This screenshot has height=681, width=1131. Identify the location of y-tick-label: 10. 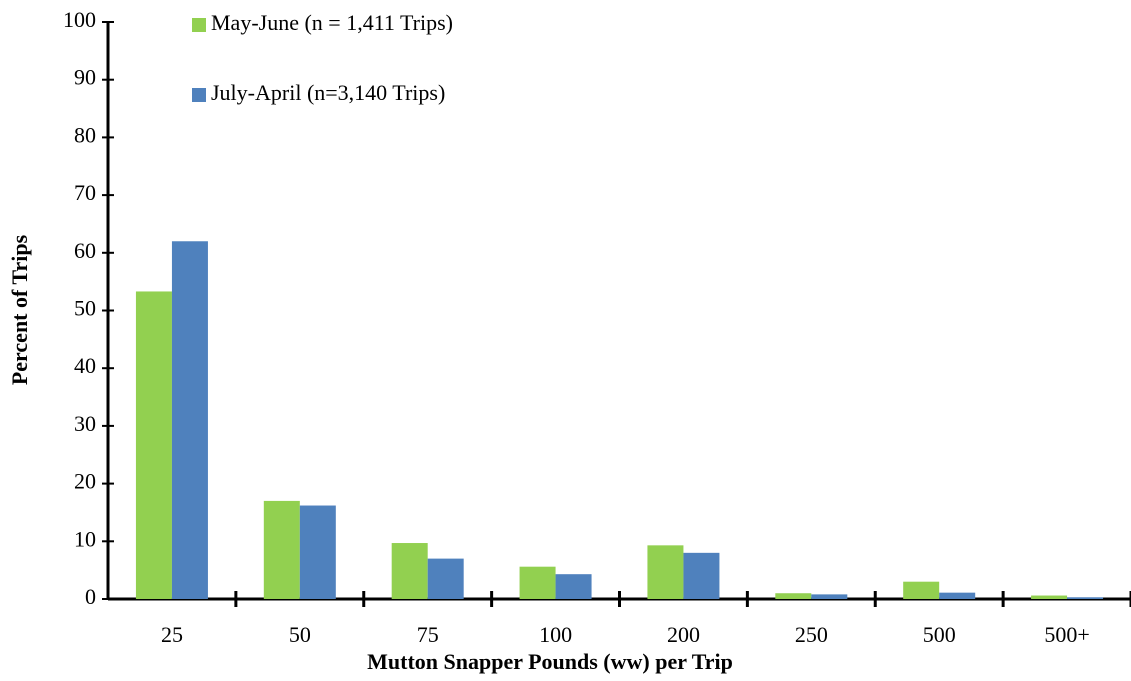
(85, 538).